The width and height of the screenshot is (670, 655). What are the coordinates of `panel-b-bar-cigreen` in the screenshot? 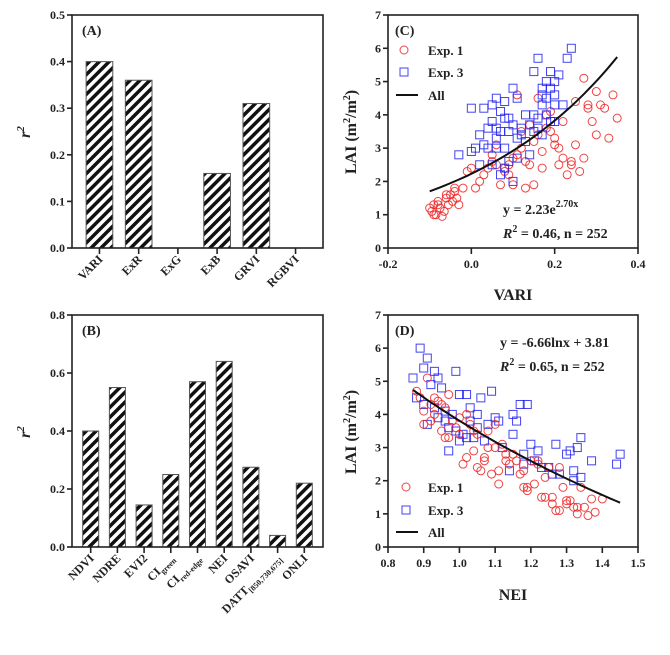 It's located at (171, 511).